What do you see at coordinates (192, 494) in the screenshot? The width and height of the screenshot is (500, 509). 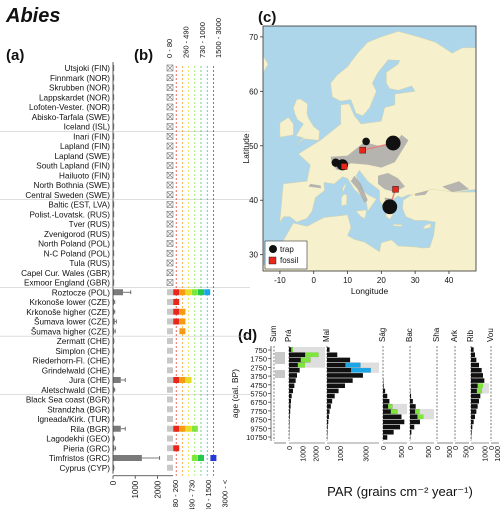 I see `class-label-bottom: 490 - 730` at bounding box center [192, 494].